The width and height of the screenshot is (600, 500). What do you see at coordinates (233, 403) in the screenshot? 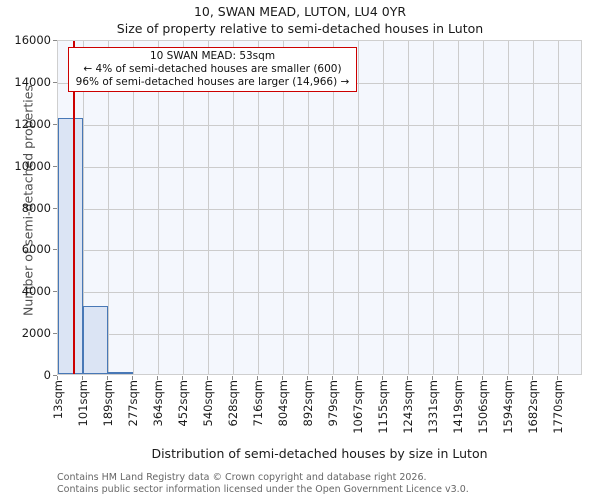
I see `x-axis-tick-label: 628sqm` at bounding box center [233, 403].